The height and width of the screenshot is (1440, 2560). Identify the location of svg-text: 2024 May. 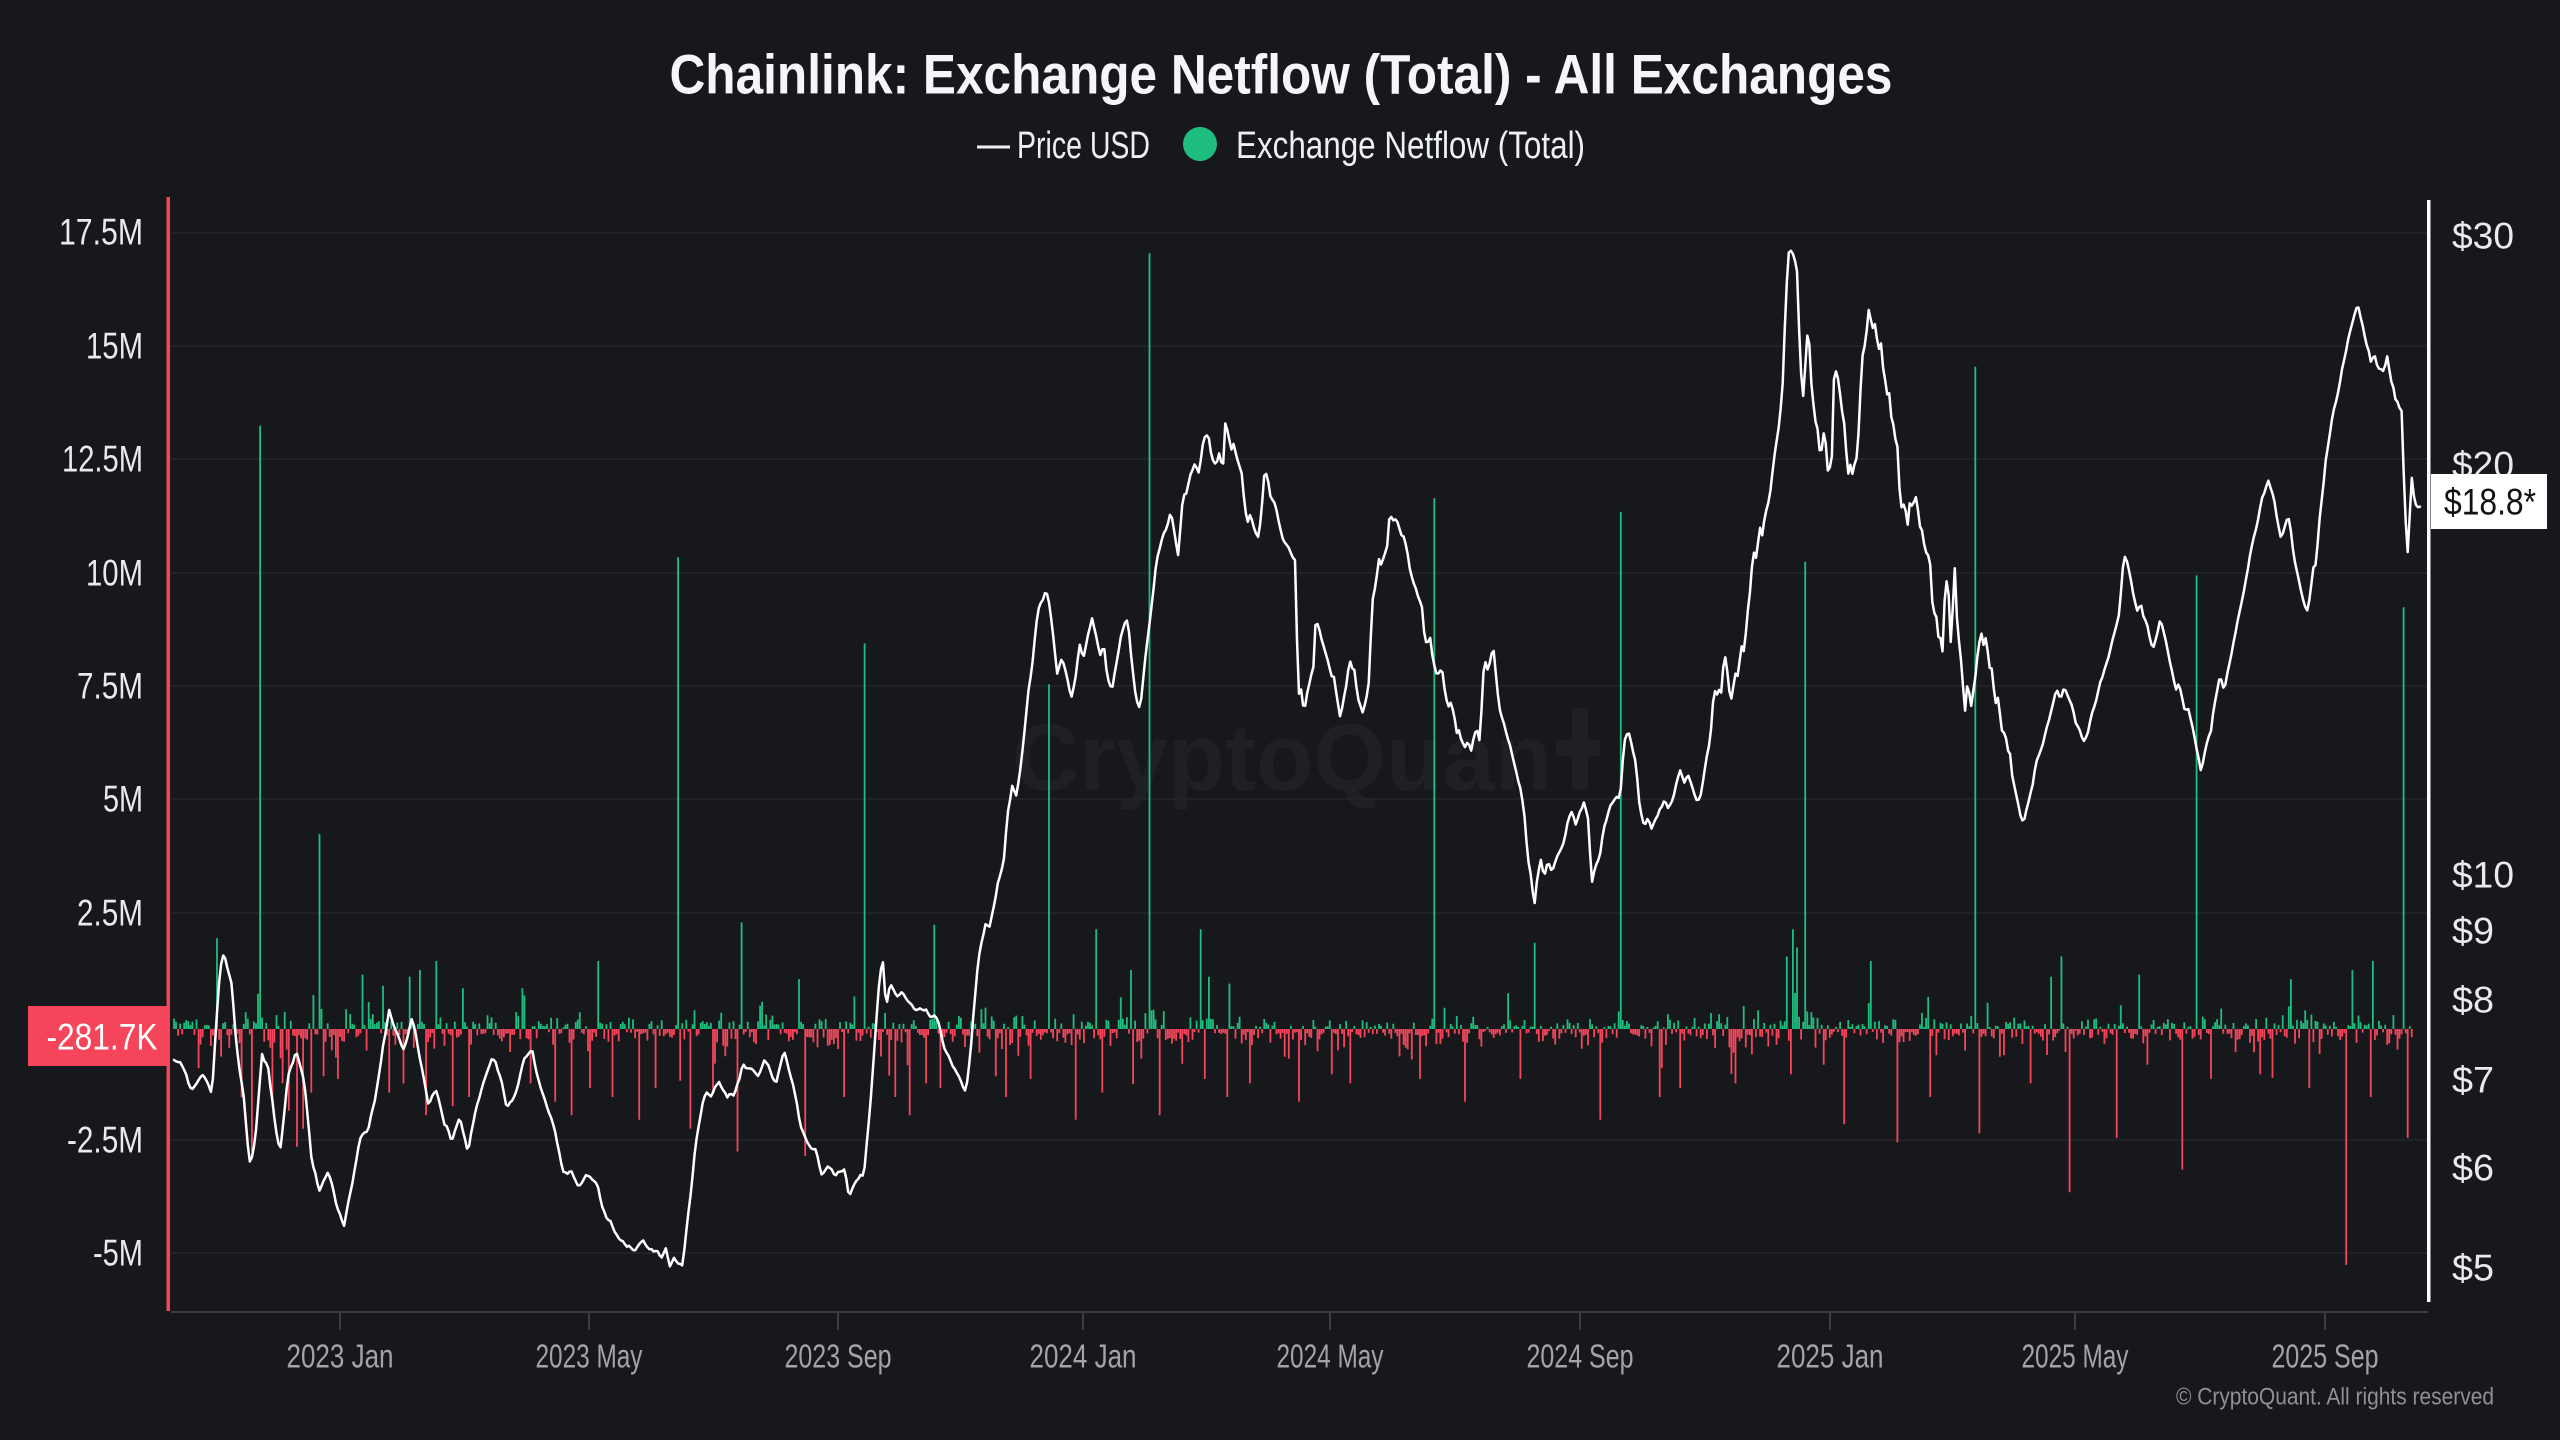
(1330, 1356).